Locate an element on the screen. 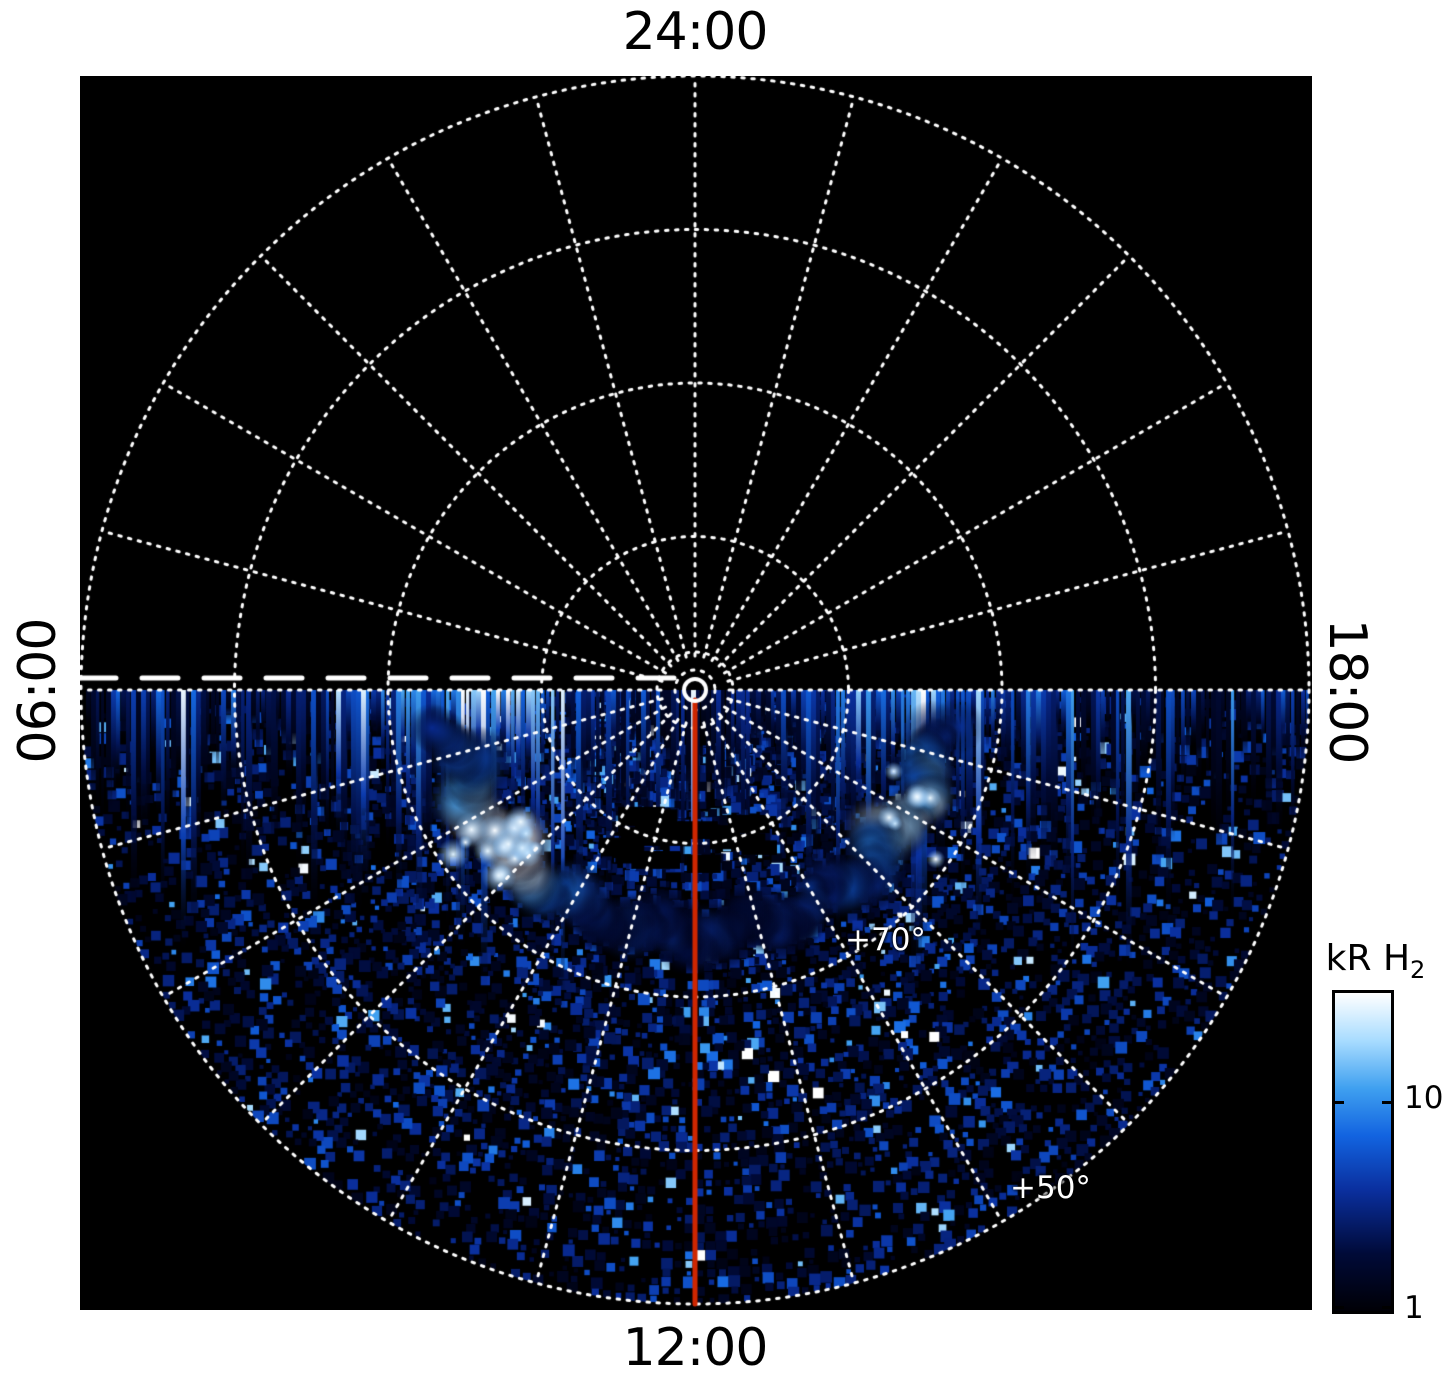  time-label-2400: 24:00 is located at coordinates (695, 32).